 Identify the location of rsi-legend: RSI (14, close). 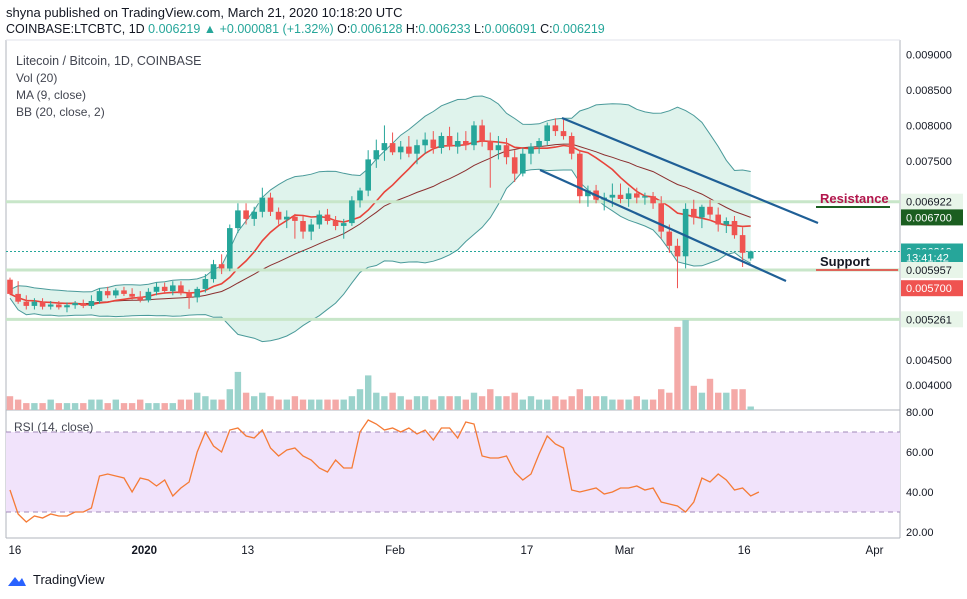
(54, 427).